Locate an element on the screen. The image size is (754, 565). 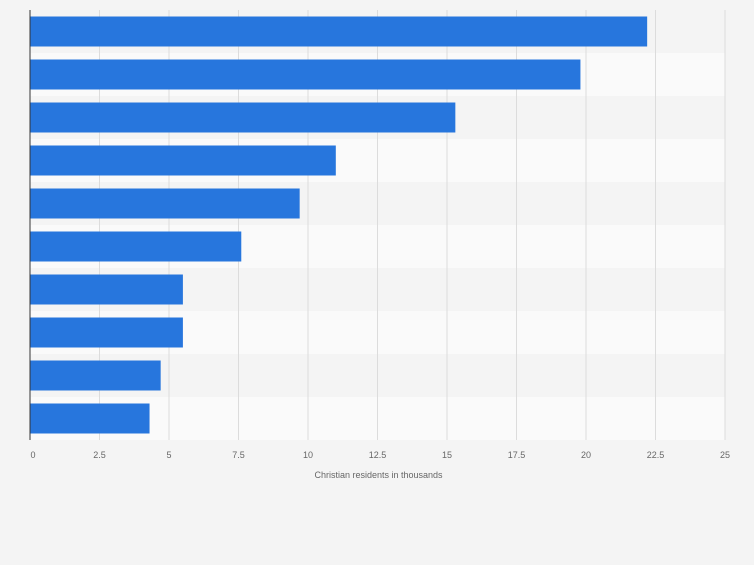
x-tick-label: 20 is located at coordinates (586, 455).